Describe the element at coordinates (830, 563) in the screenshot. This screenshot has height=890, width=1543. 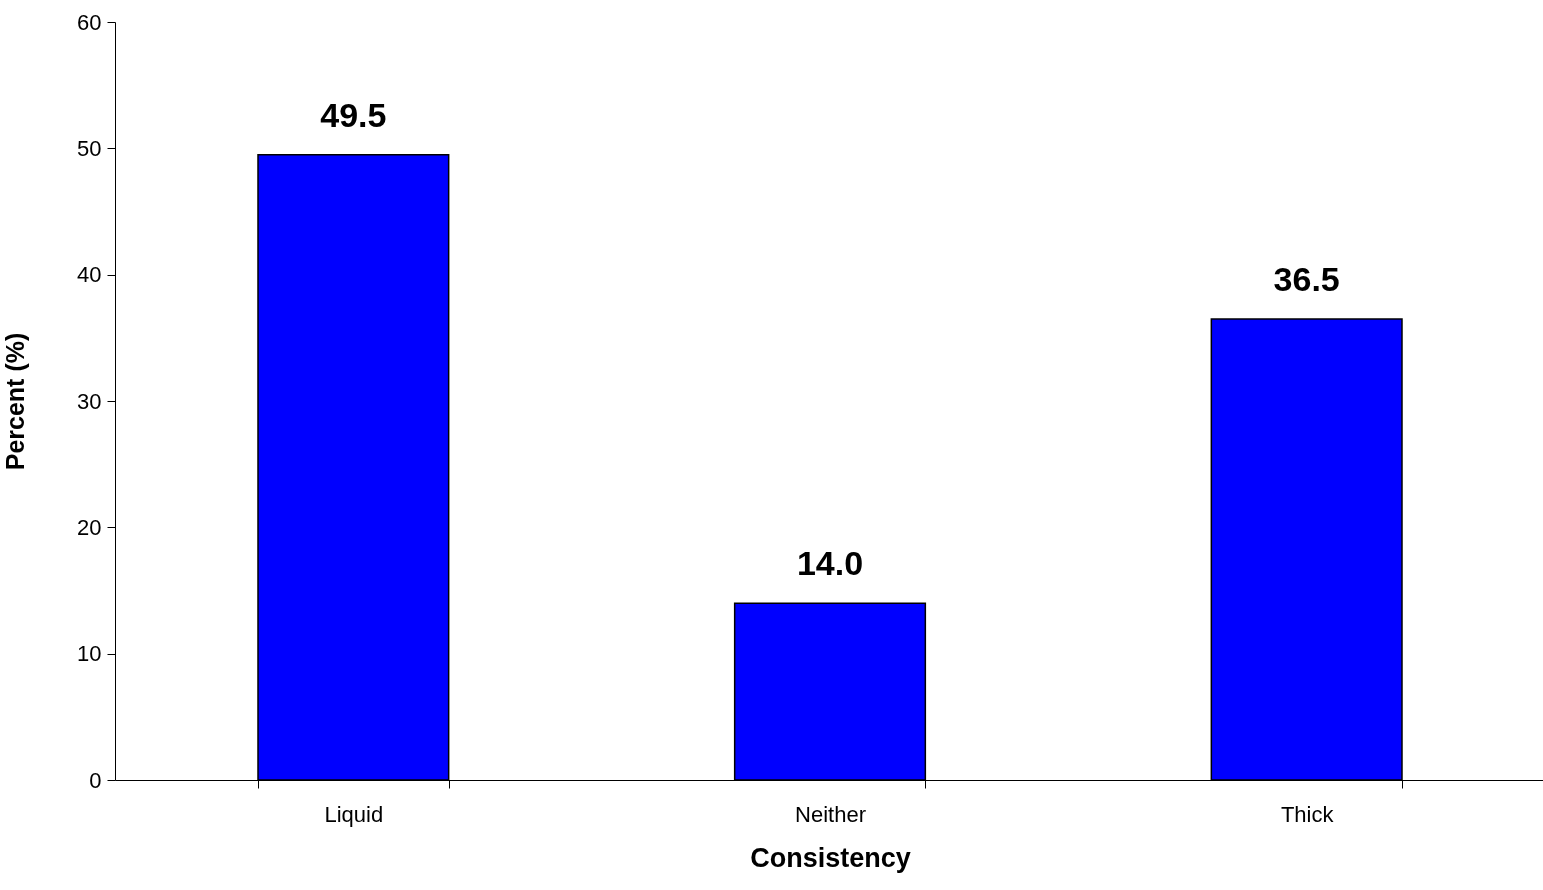
I see `data-label: 14.0` at that location.